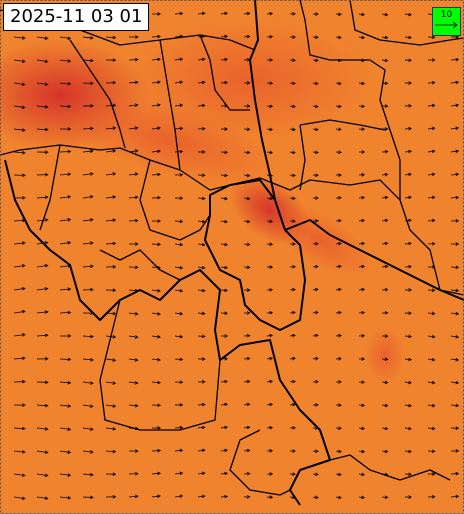 The width and height of the screenshot is (464, 514). I want to click on national-boundary, so click(374, 260).